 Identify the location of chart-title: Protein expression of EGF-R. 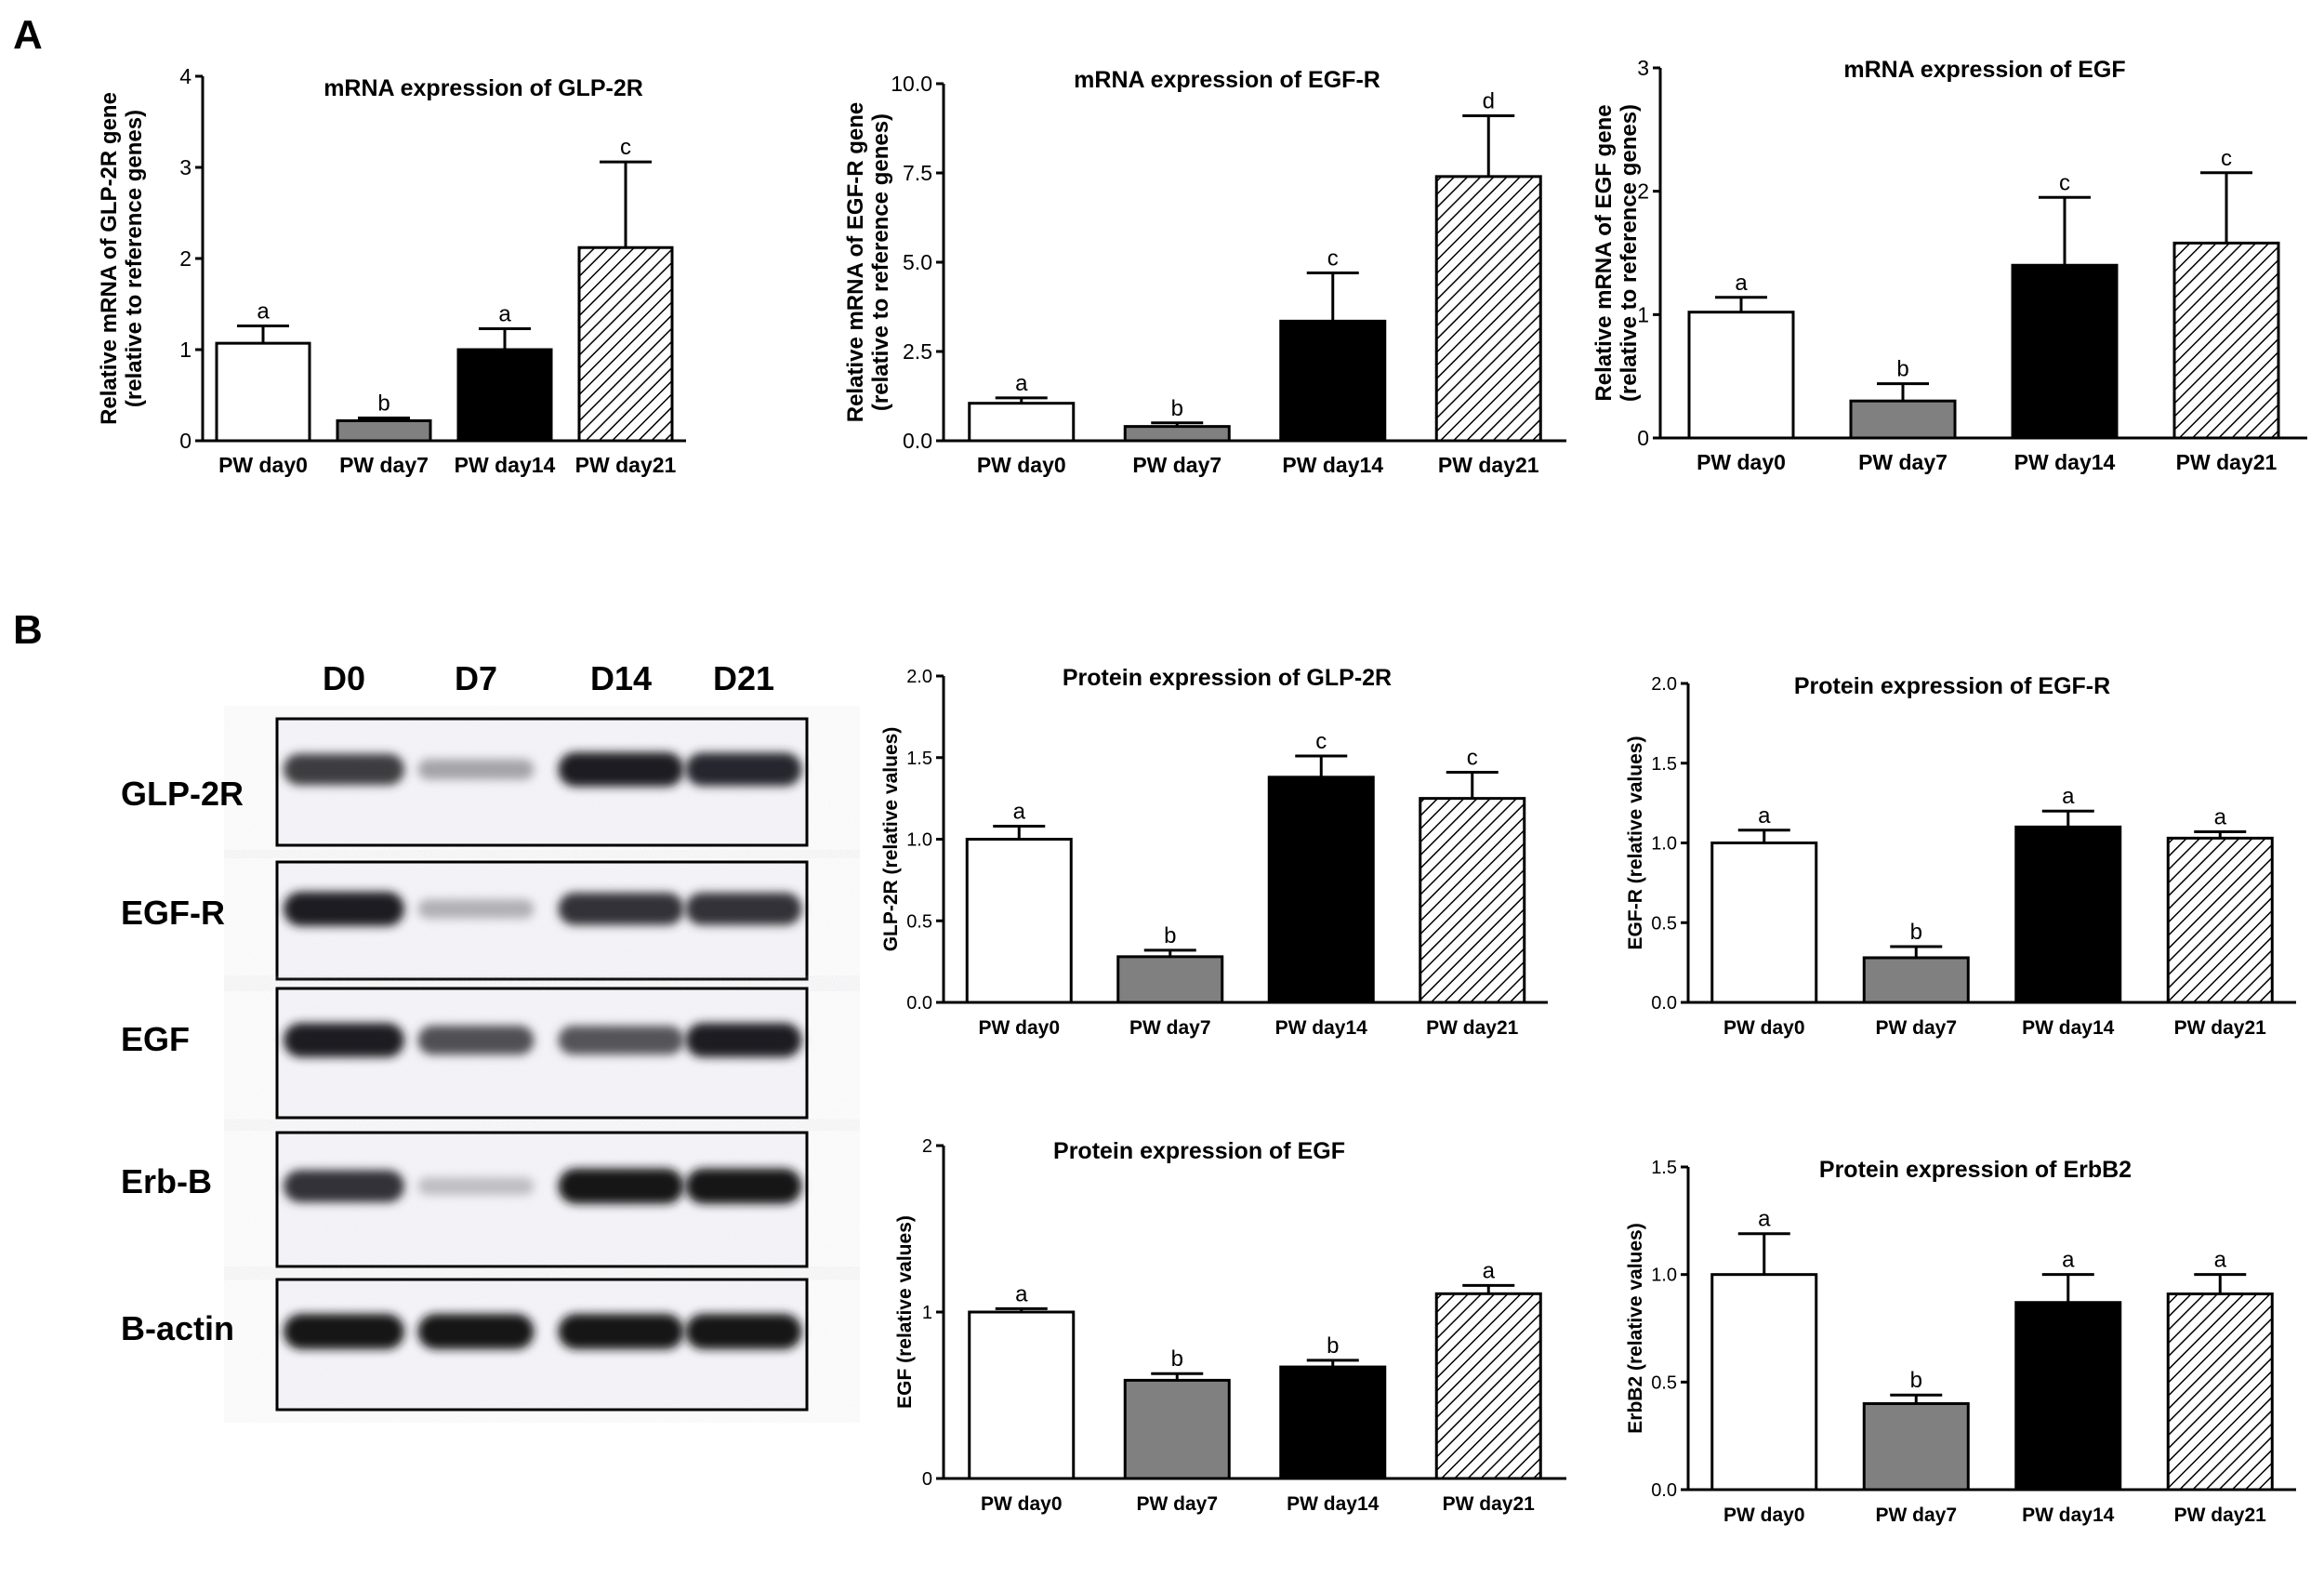
(1952, 686).